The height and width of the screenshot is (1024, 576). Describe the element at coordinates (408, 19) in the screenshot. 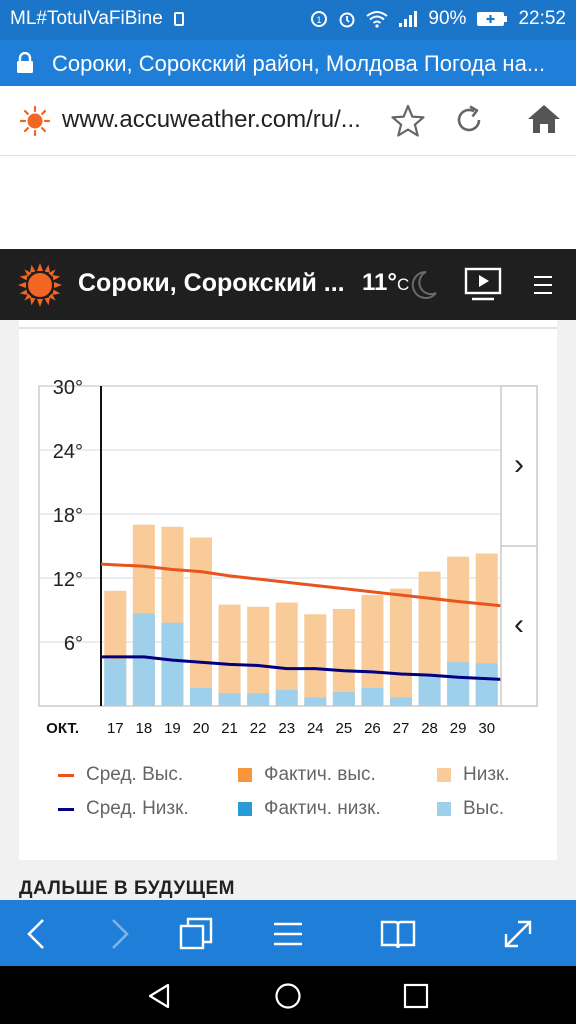

I see `signal-icon` at that location.